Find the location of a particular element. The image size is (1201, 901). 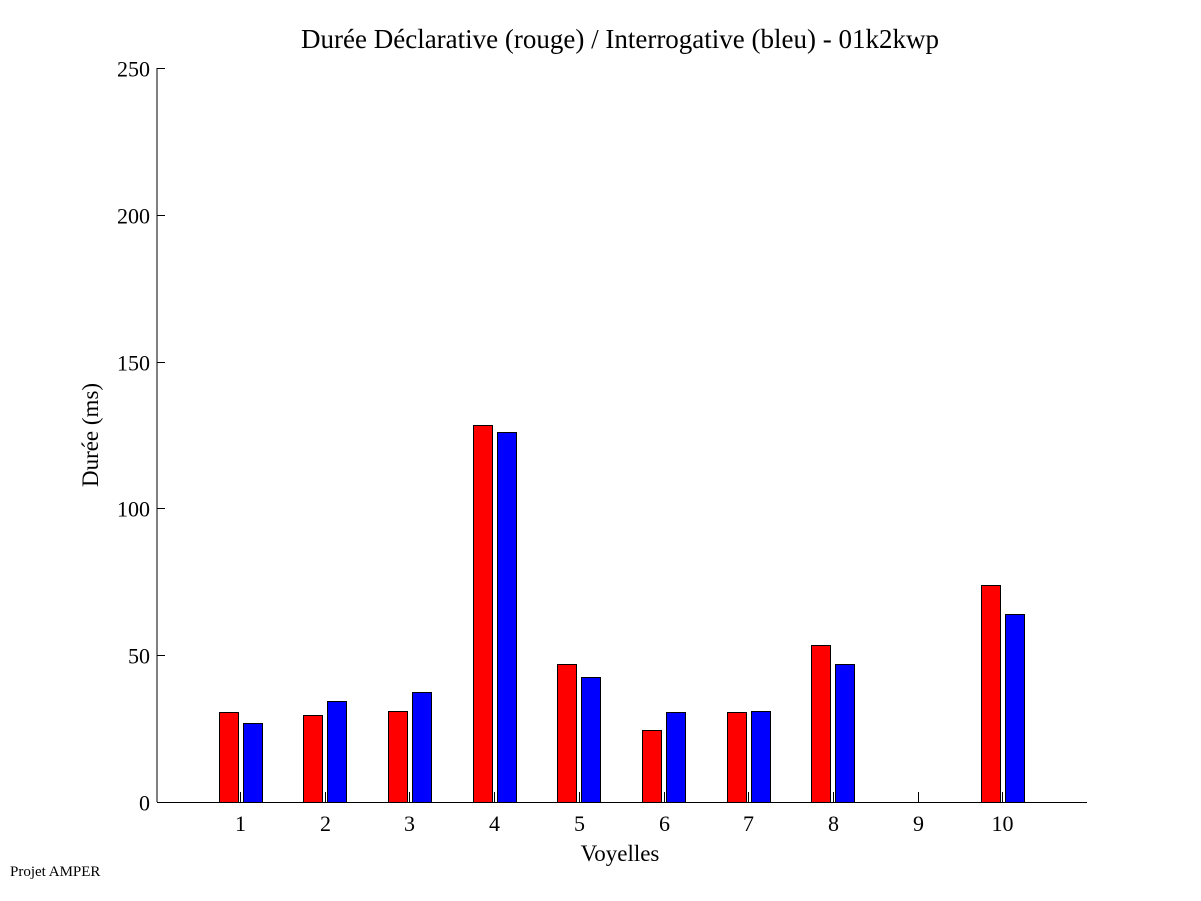

x-tick-label: 8 is located at coordinates (833, 823).